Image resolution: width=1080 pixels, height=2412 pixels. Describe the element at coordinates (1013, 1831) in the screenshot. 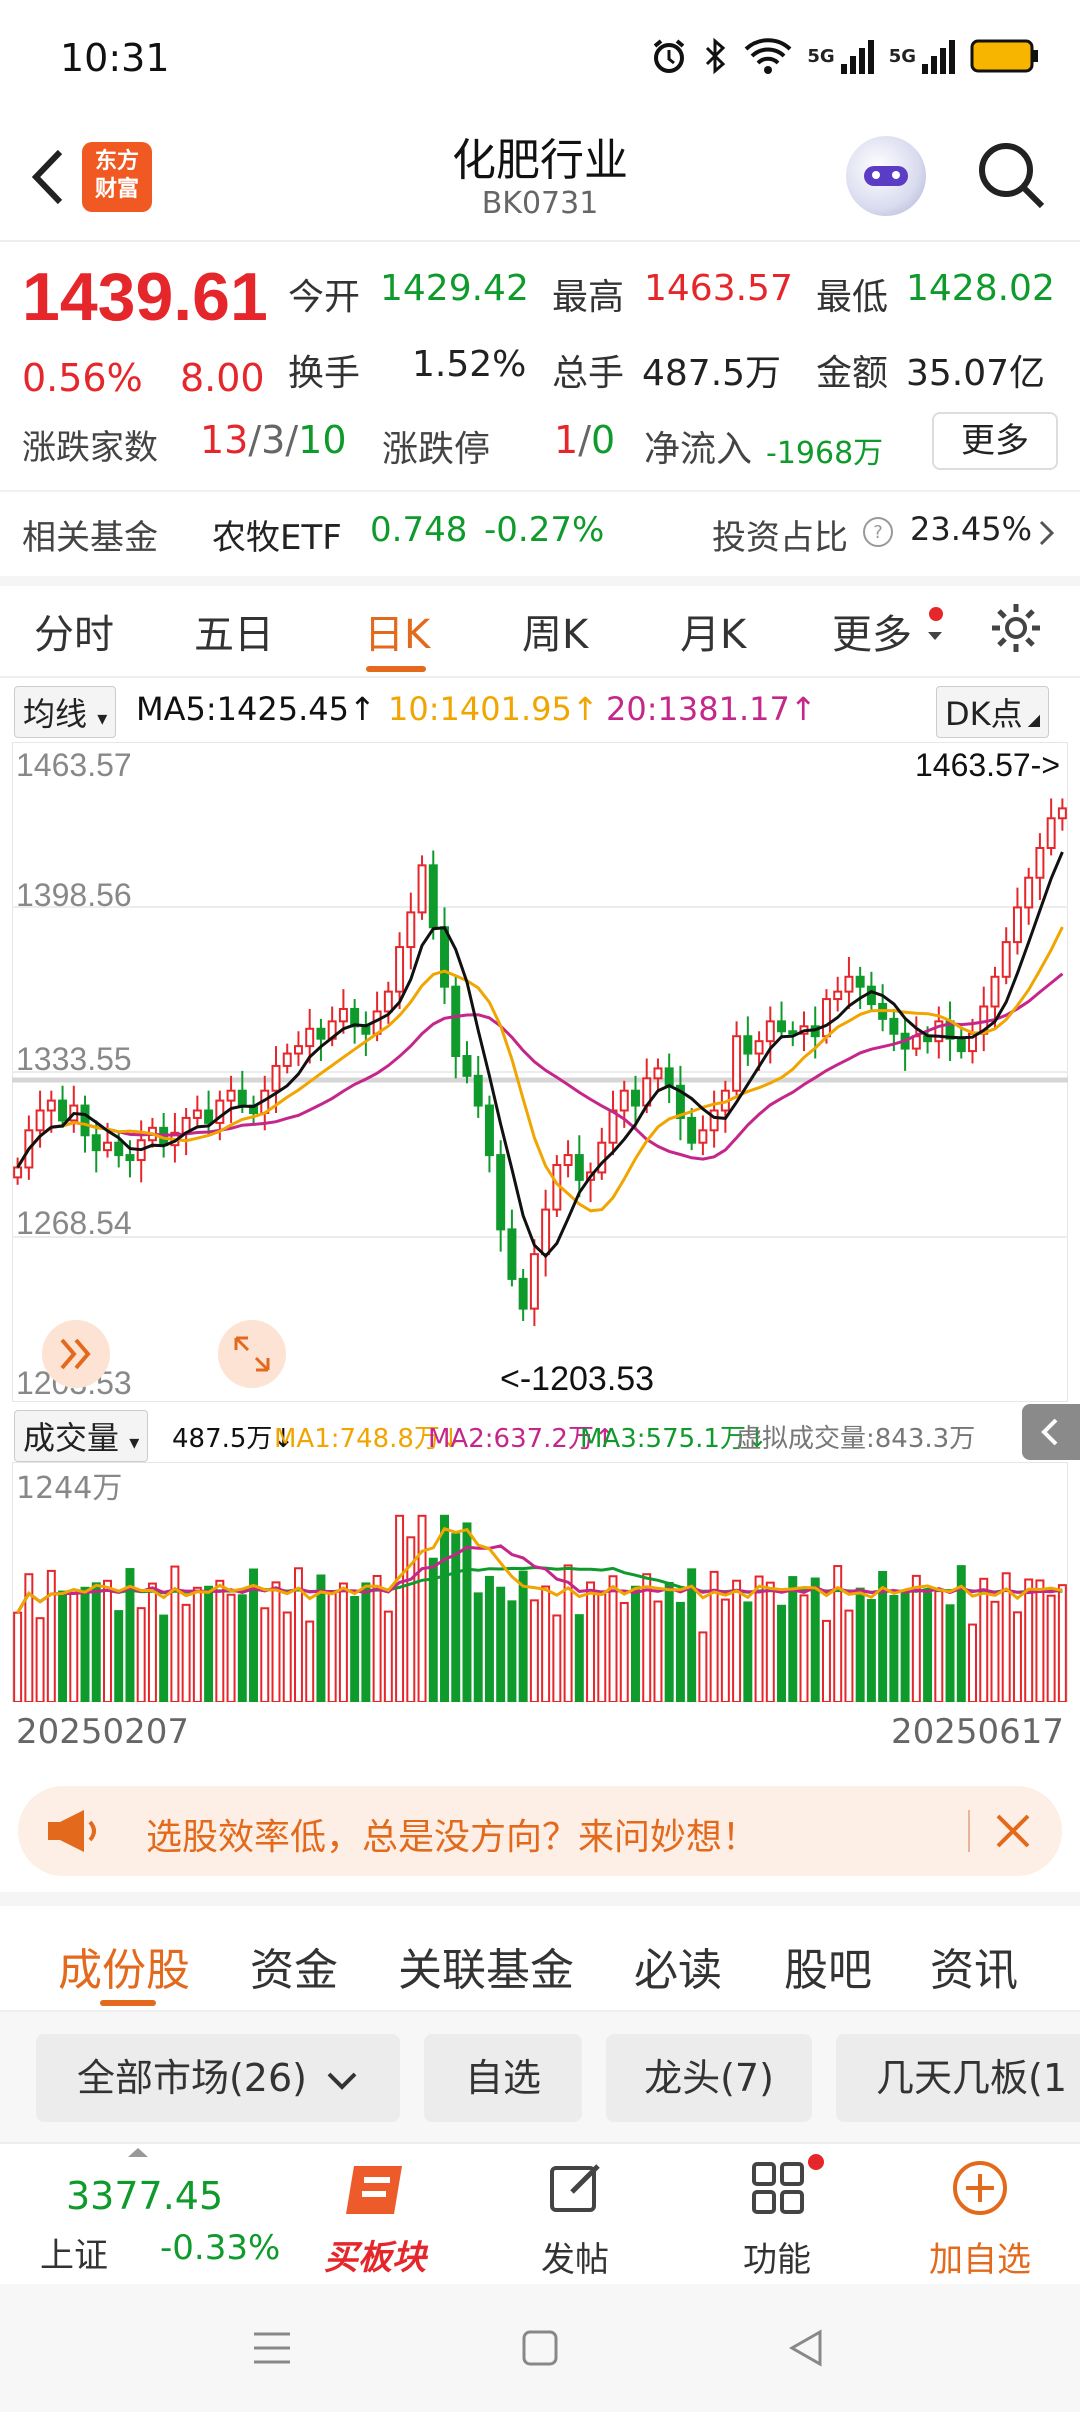

I see `close-icon` at that location.